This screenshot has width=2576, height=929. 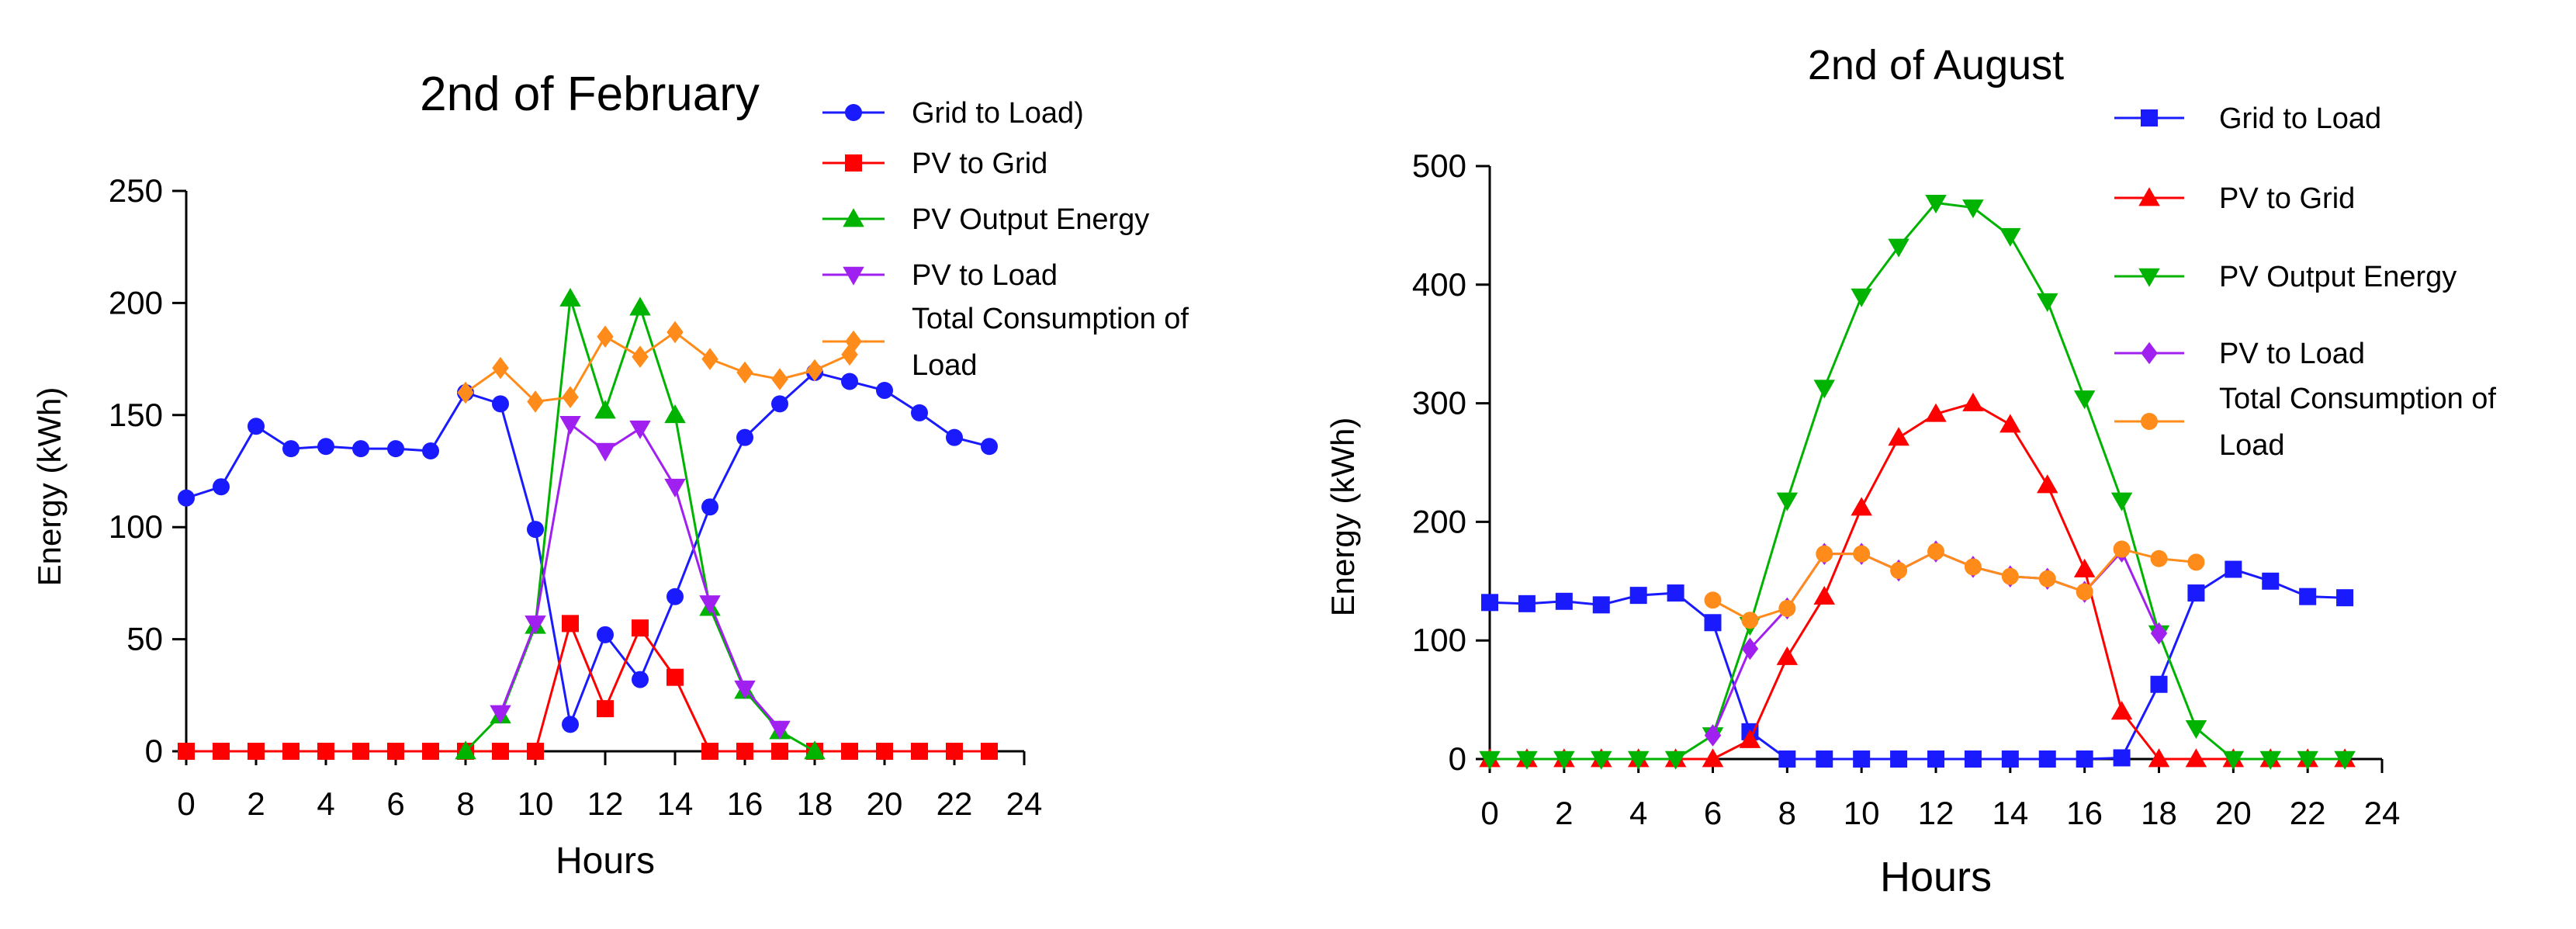 What do you see at coordinates (536, 803) in the screenshot?
I see `x-tick-label: 10` at bounding box center [536, 803].